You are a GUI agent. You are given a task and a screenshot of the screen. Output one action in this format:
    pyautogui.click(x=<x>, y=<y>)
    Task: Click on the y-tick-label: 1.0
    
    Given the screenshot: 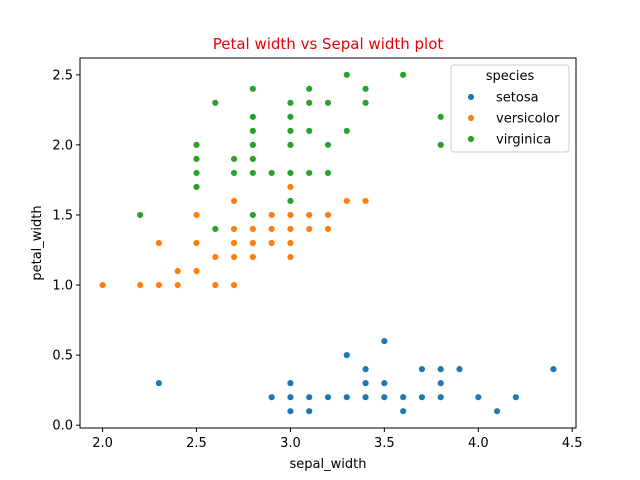 What is the action you would take?
    pyautogui.click(x=62, y=286)
    